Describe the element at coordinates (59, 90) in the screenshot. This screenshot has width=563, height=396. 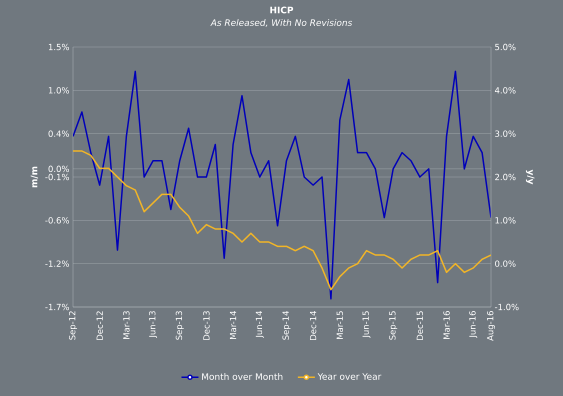
I see `y-tick-label: 1.0%` at that location.